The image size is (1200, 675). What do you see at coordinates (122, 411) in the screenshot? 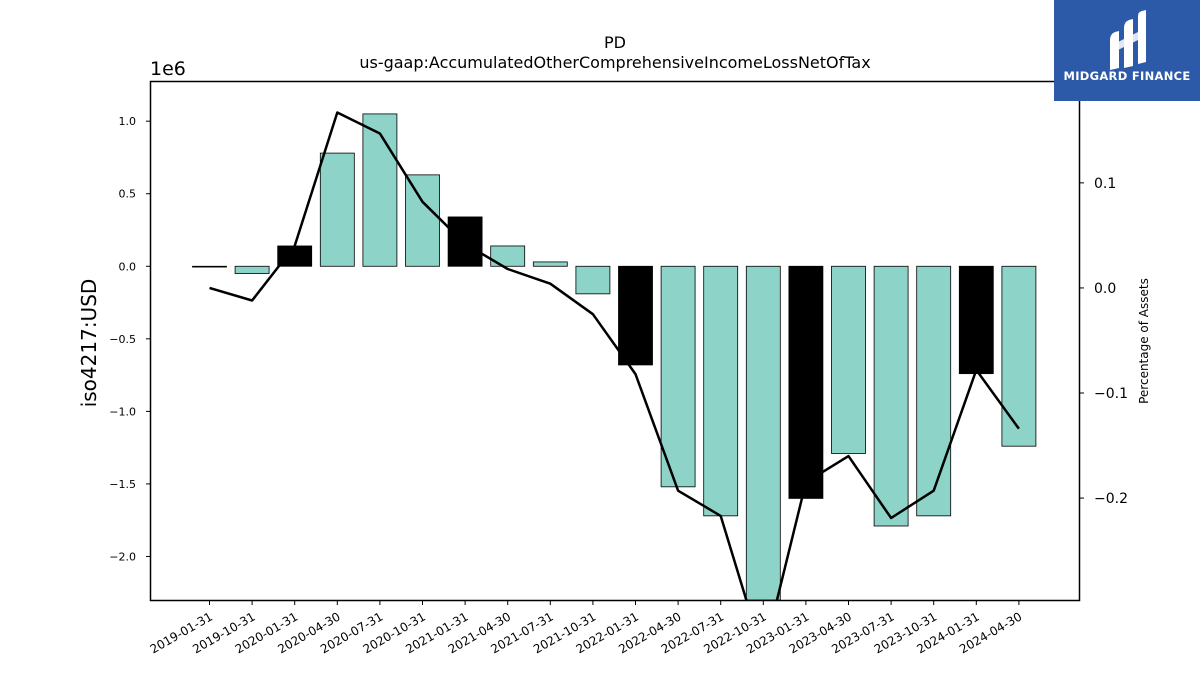
I see `y-tick-label: −1.0` at bounding box center [122, 411].